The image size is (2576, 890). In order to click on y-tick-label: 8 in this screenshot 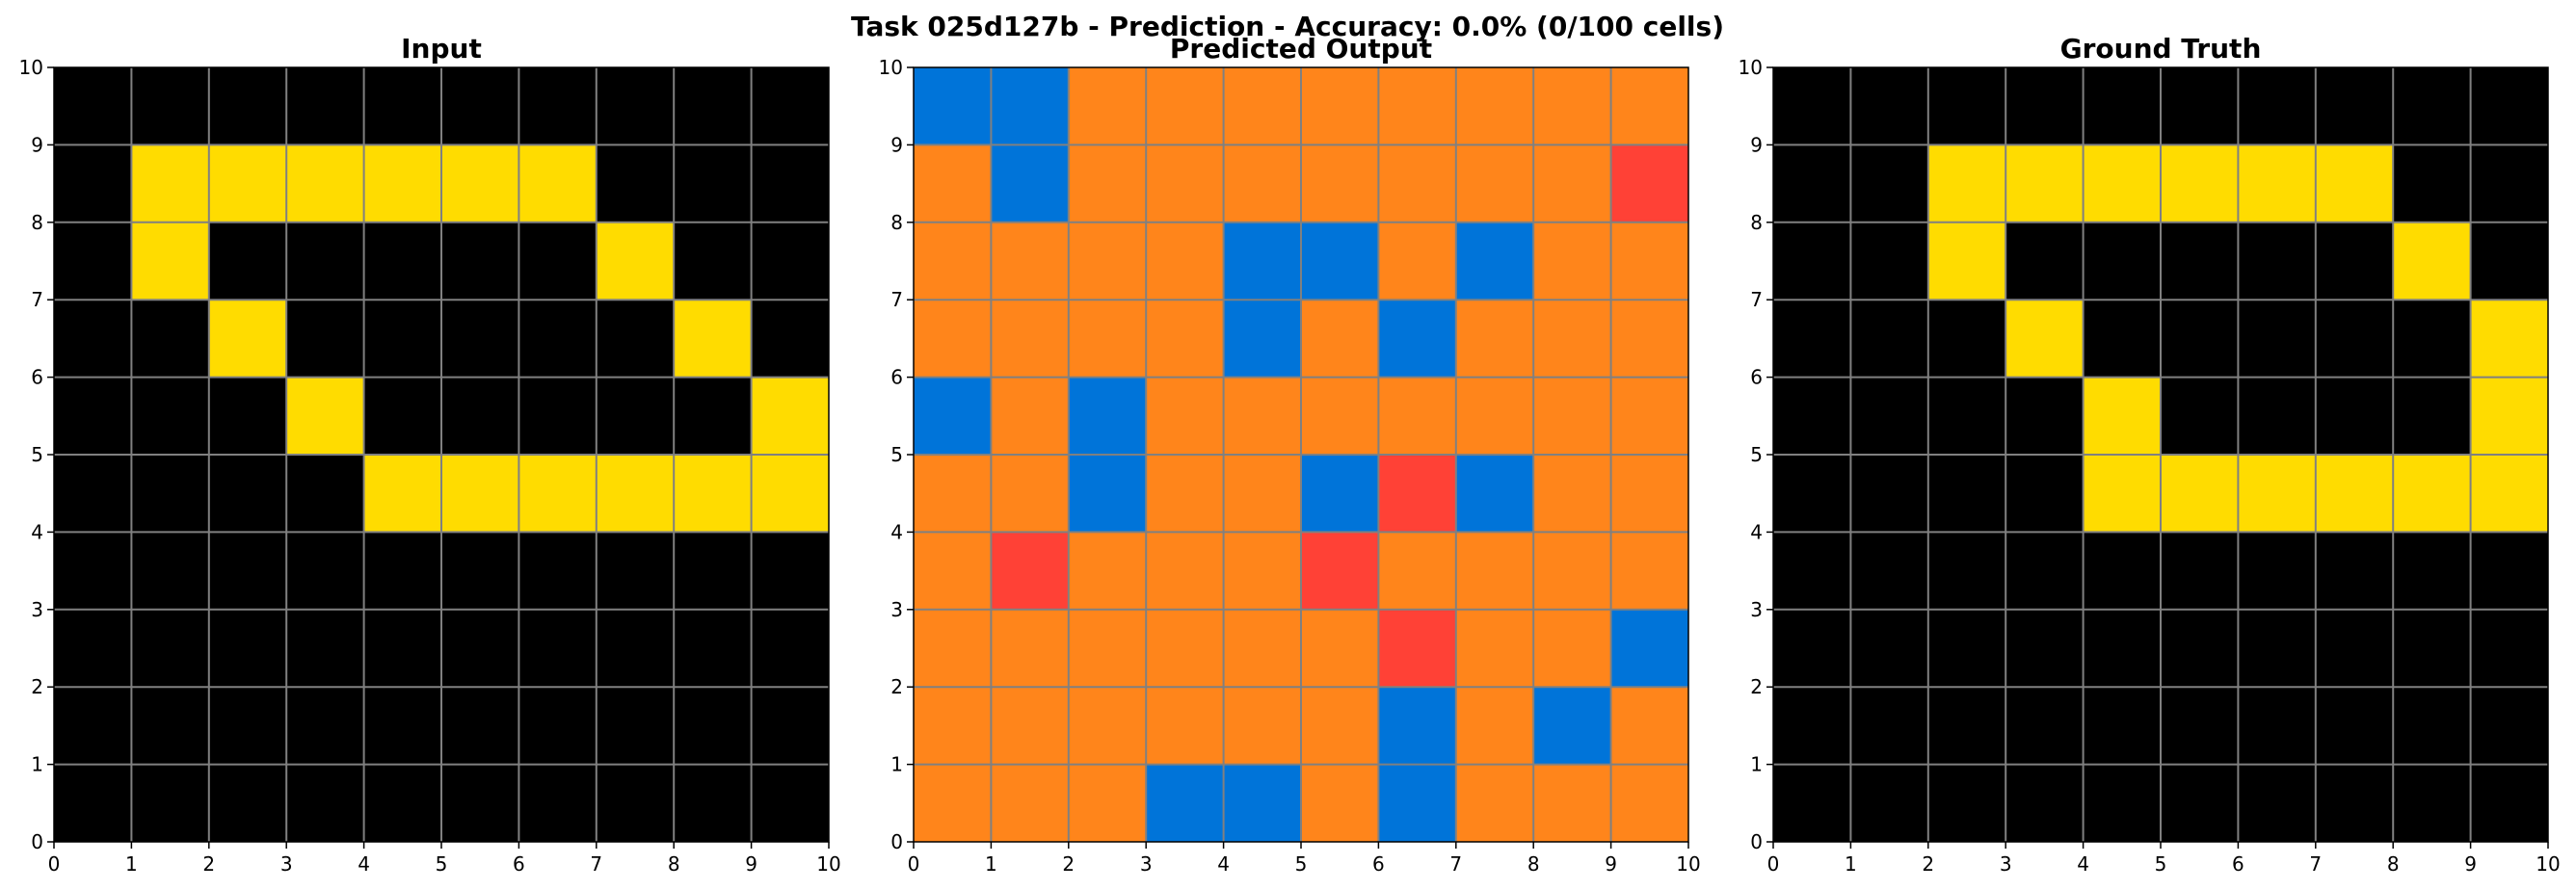, I will do `click(896, 222)`.